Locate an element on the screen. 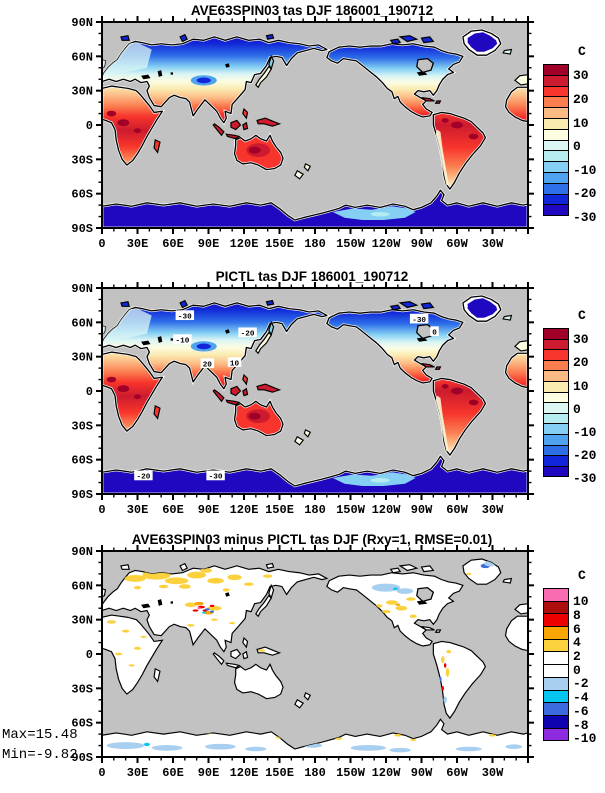 The image size is (605, 793). colorbar-tick-label: 4 is located at coordinates (577, 643).